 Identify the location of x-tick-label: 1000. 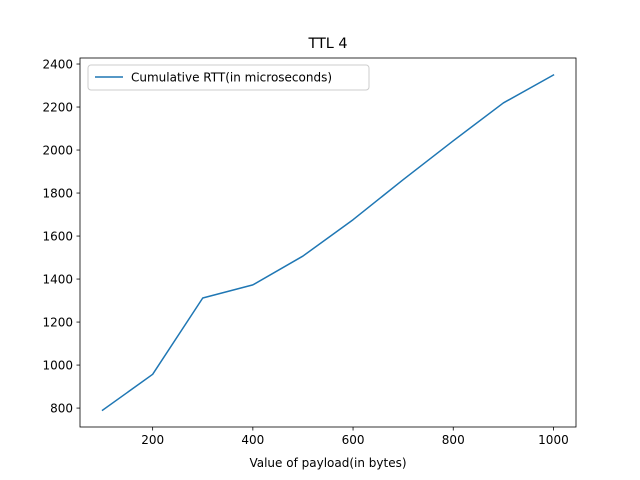
(553, 440).